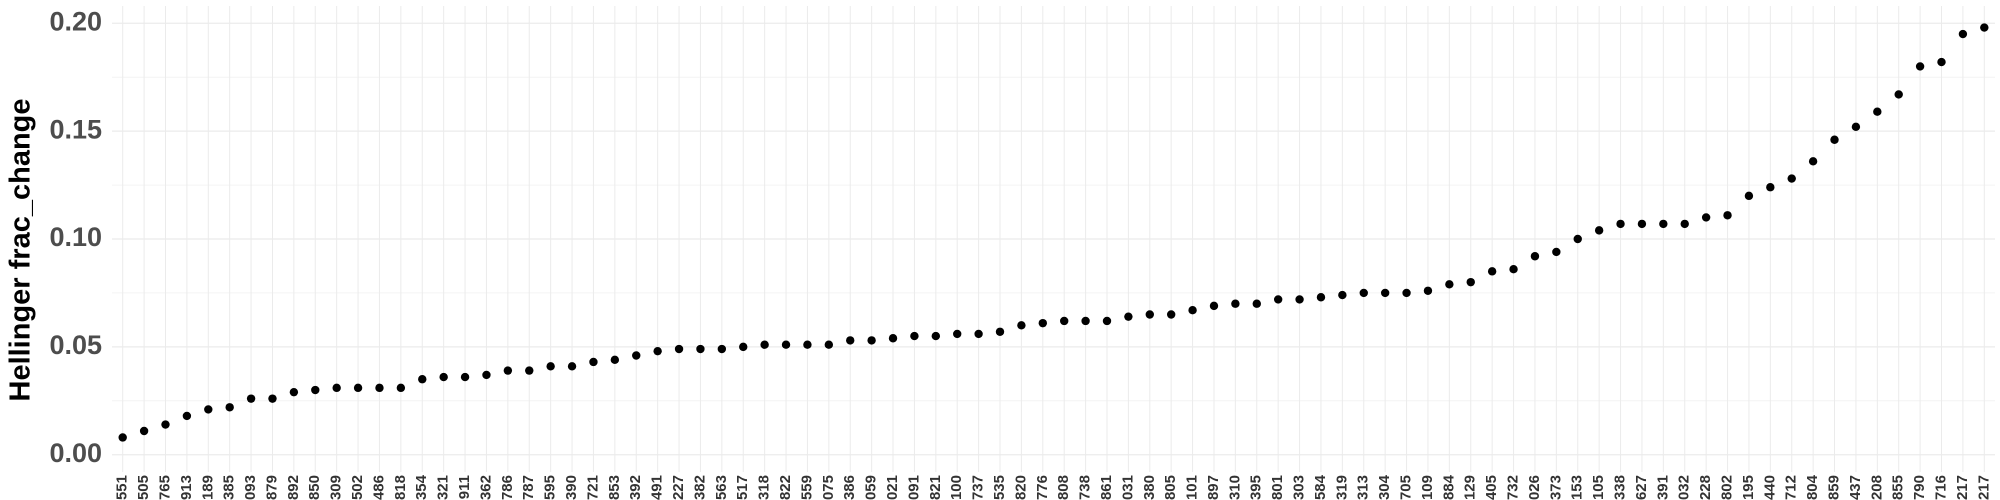 The width and height of the screenshot is (2000, 500). I want to click on x-tick-label: 303, so click(1299, 487).